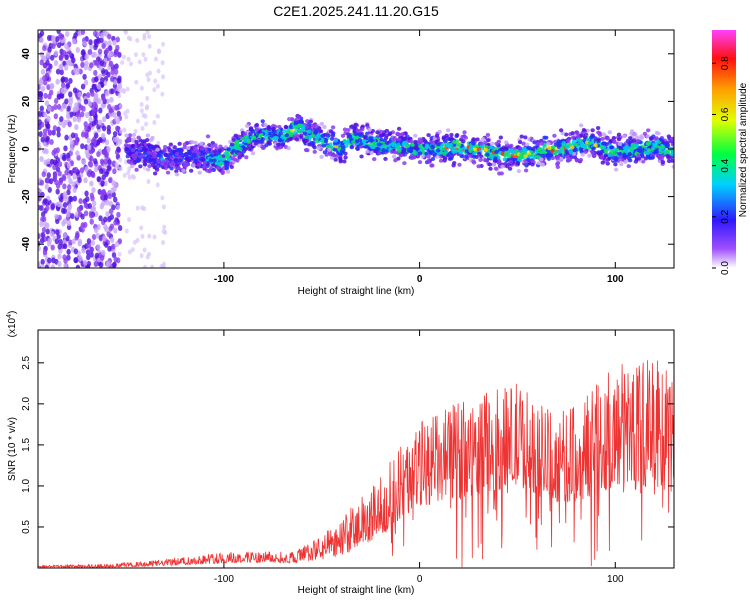 The image size is (750, 600). Describe the element at coordinates (615, 579) in the screenshot. I see `x-tick-label: 100` at that location.